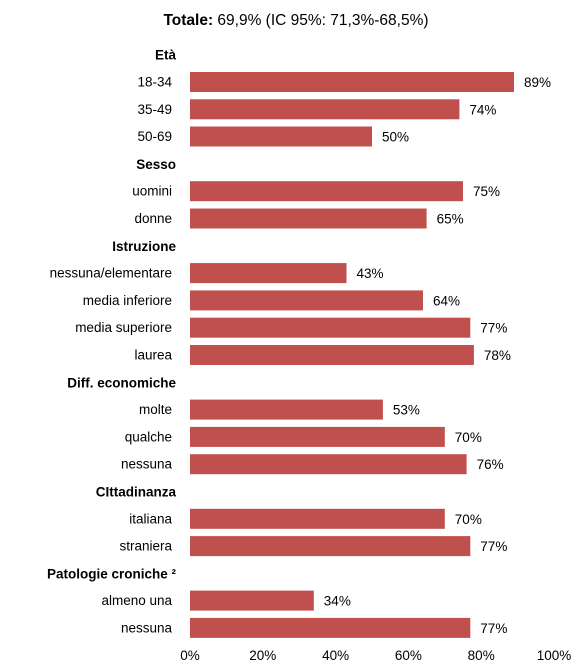  What do you see at coordinates (148, 436) in the screenshot?
I see `category-label: qualche` at bounding box center [148, 436].